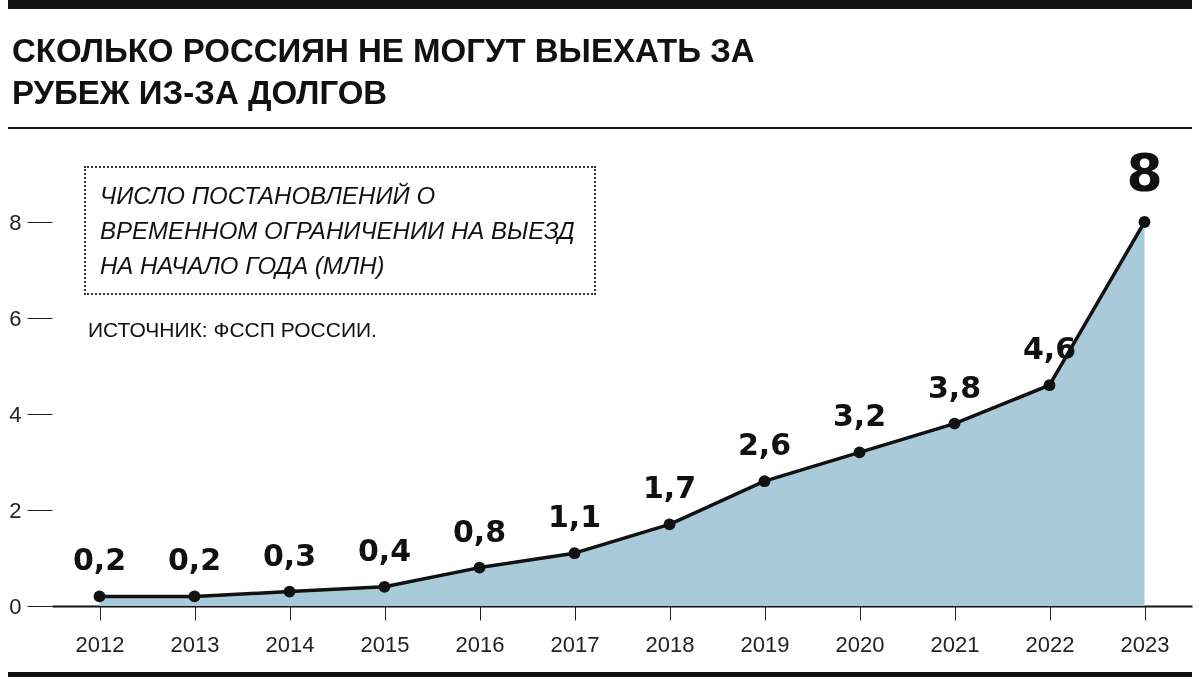 This screenshot has width=1200, height=684. I want to click on y-tick-label: 2, so click(15, 510).